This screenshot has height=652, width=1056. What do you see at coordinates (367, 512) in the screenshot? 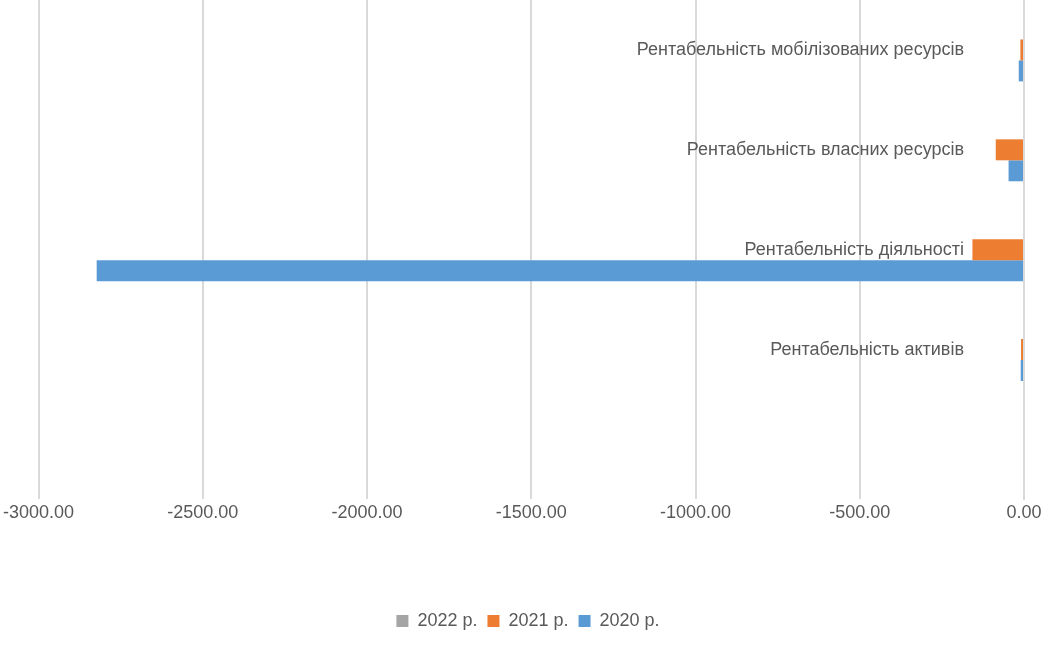
I see `x-tick-label: -2000.00` at bounding box center [367, 512].